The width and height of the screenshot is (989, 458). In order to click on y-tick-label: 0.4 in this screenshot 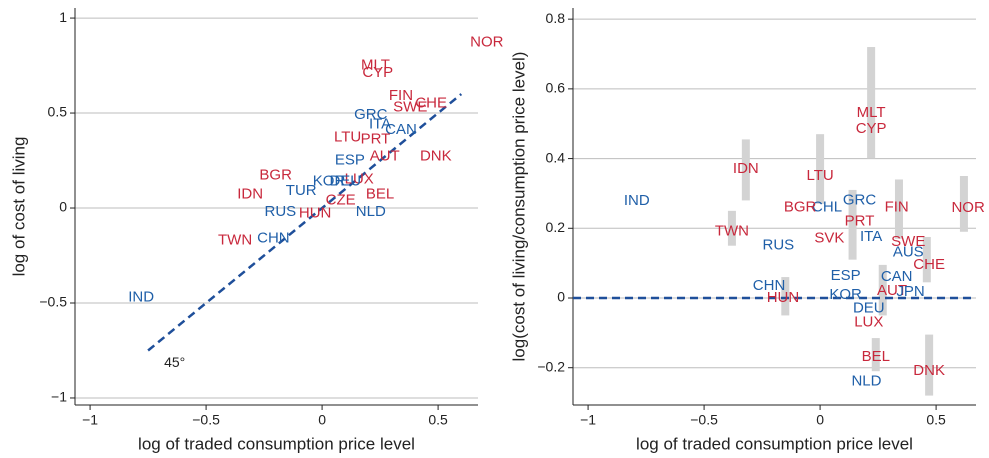, I will do `click(556, 157)`.